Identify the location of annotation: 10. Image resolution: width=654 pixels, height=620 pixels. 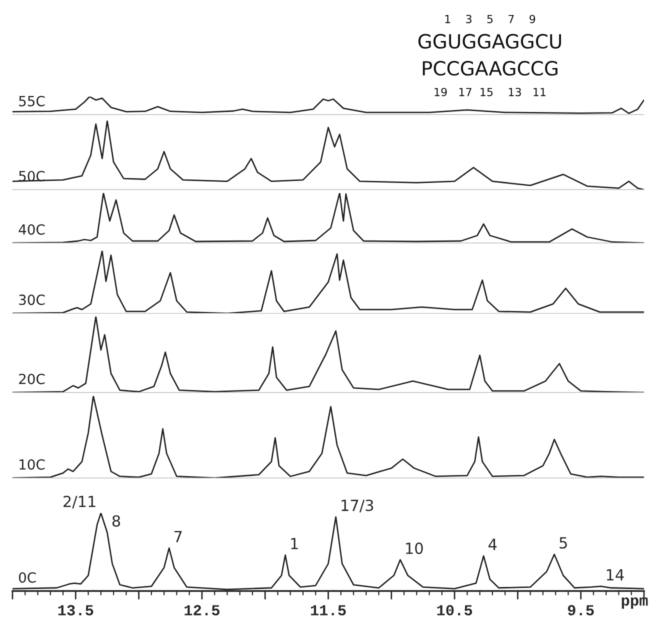
(414, 548).